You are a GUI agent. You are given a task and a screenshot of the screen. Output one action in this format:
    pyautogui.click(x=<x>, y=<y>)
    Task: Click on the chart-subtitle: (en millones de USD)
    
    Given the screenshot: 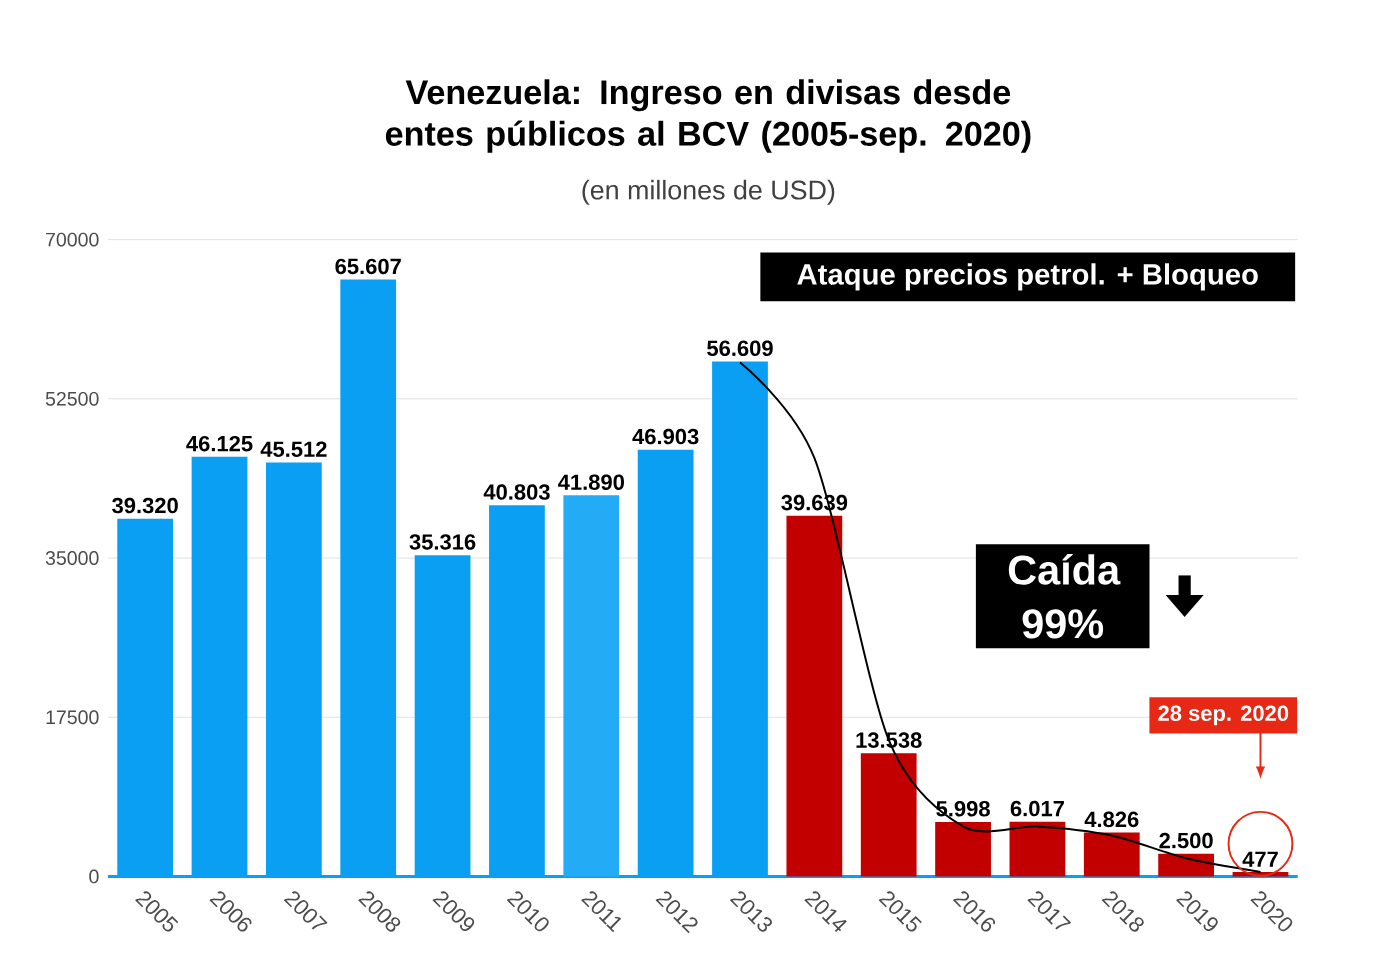 What is the action you would take?
    pyautogui.click(x=708, y=192)
    